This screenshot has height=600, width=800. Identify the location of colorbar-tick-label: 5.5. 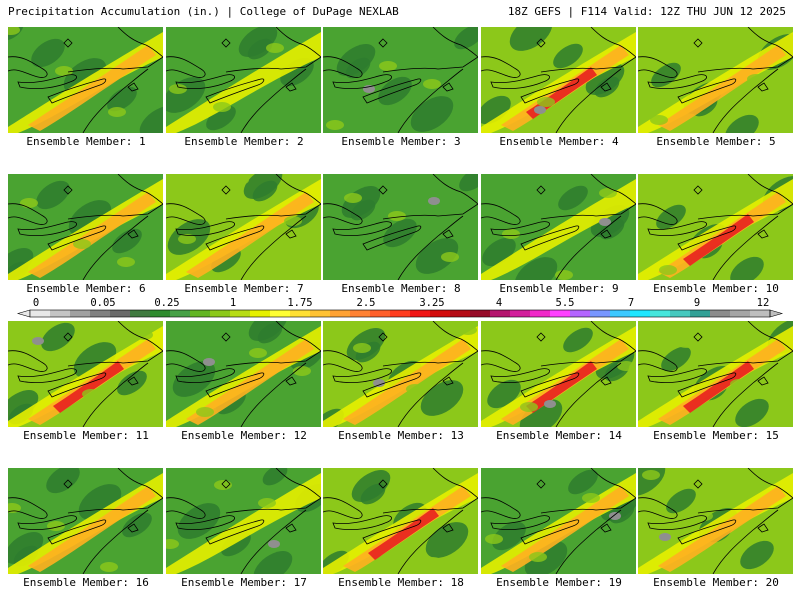
(565, 303).